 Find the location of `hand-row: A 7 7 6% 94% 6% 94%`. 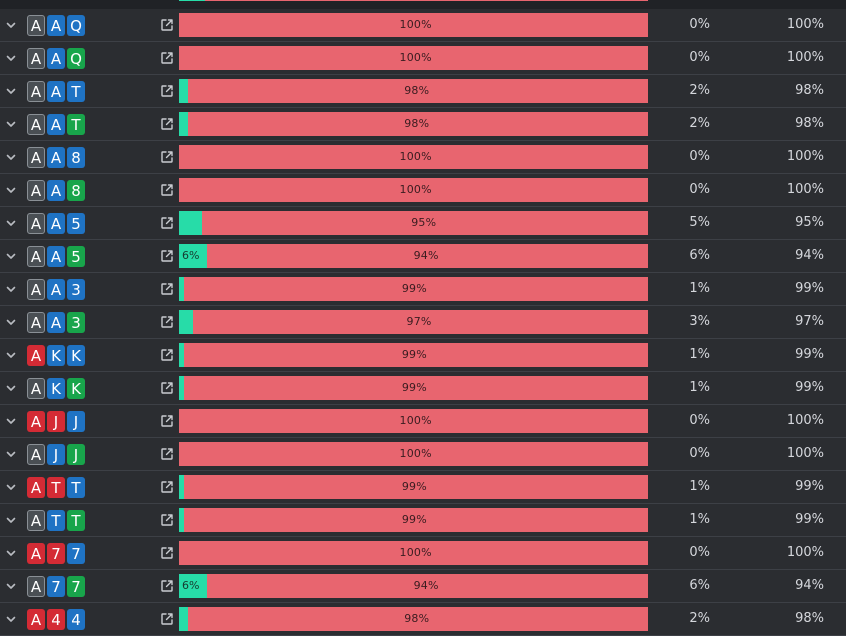

hand-row: A 7 7 6% 94% 6% 94% is located at coordinates (423, 586).